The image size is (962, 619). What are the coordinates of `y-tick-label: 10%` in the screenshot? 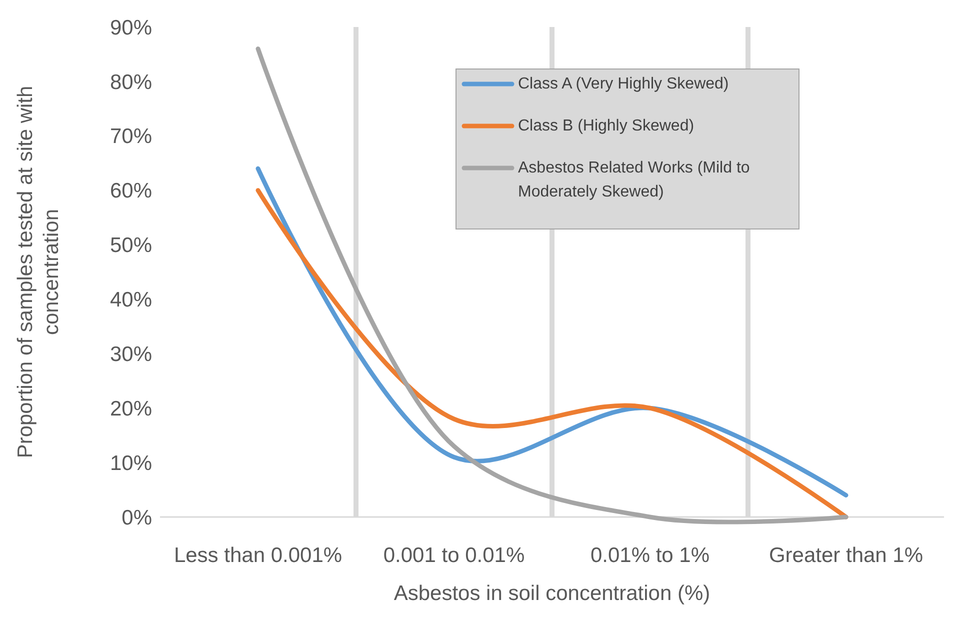 It's located at (131, 463).